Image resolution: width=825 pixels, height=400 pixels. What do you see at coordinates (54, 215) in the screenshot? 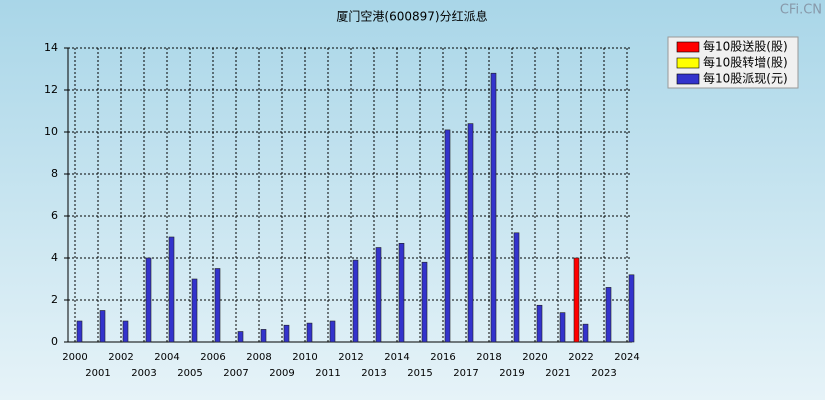
I see `y-tick-label: 6` at bounding box center [54, 215].